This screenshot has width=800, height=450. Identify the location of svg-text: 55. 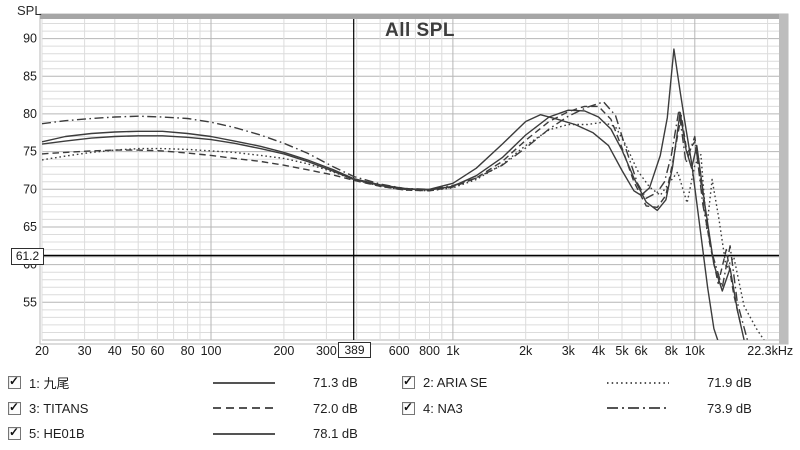
(30, 302).